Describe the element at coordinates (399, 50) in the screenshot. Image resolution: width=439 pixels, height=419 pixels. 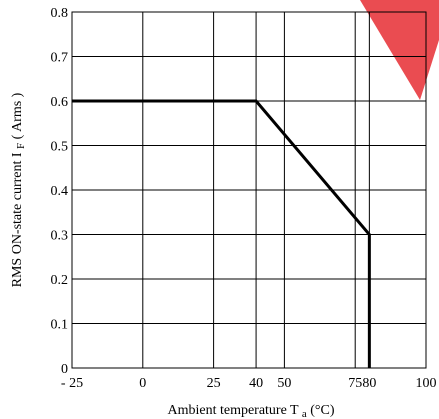
I see `decorative-red-shape` at that location.